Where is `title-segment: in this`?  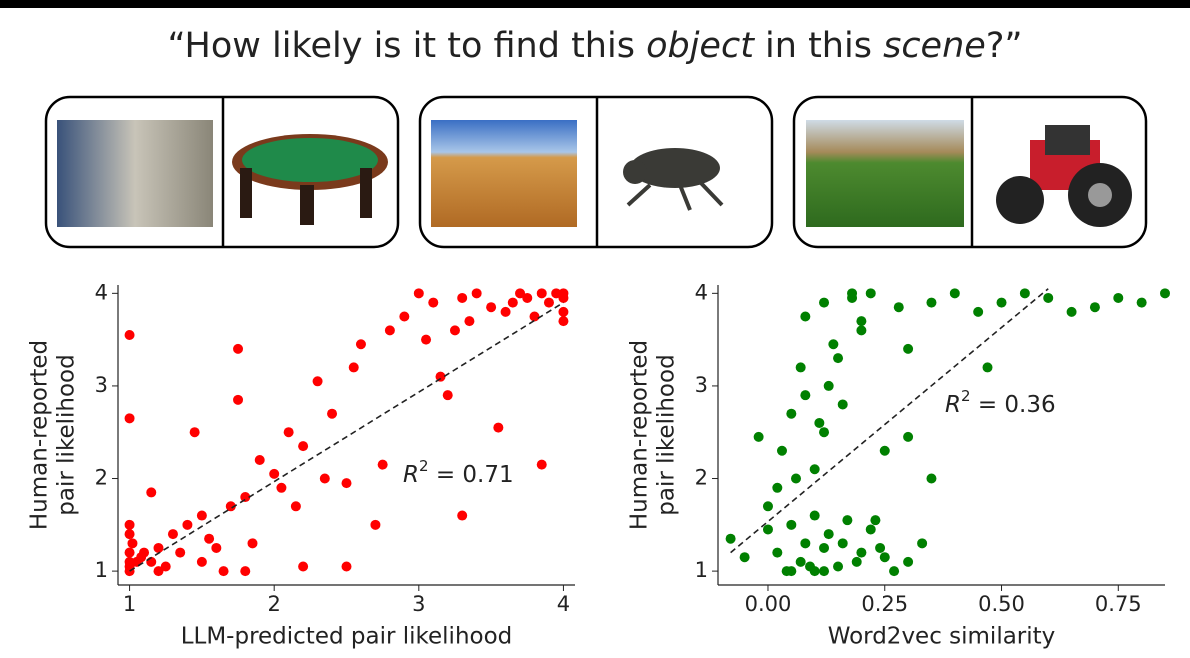
title-segment: in this is located at coordinates (818, 46).